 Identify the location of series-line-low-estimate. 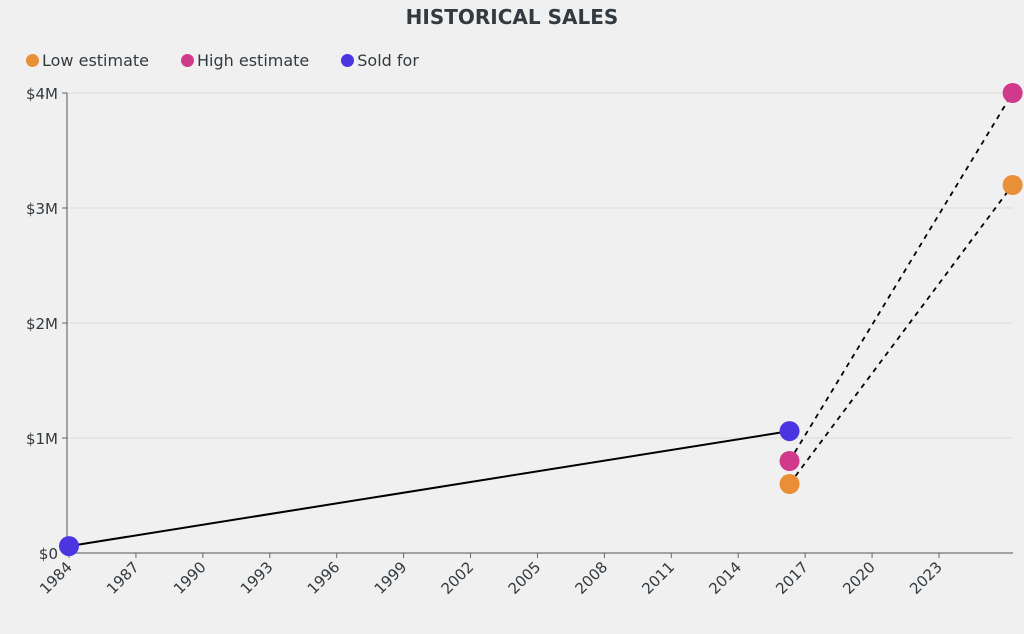
(901, 334).